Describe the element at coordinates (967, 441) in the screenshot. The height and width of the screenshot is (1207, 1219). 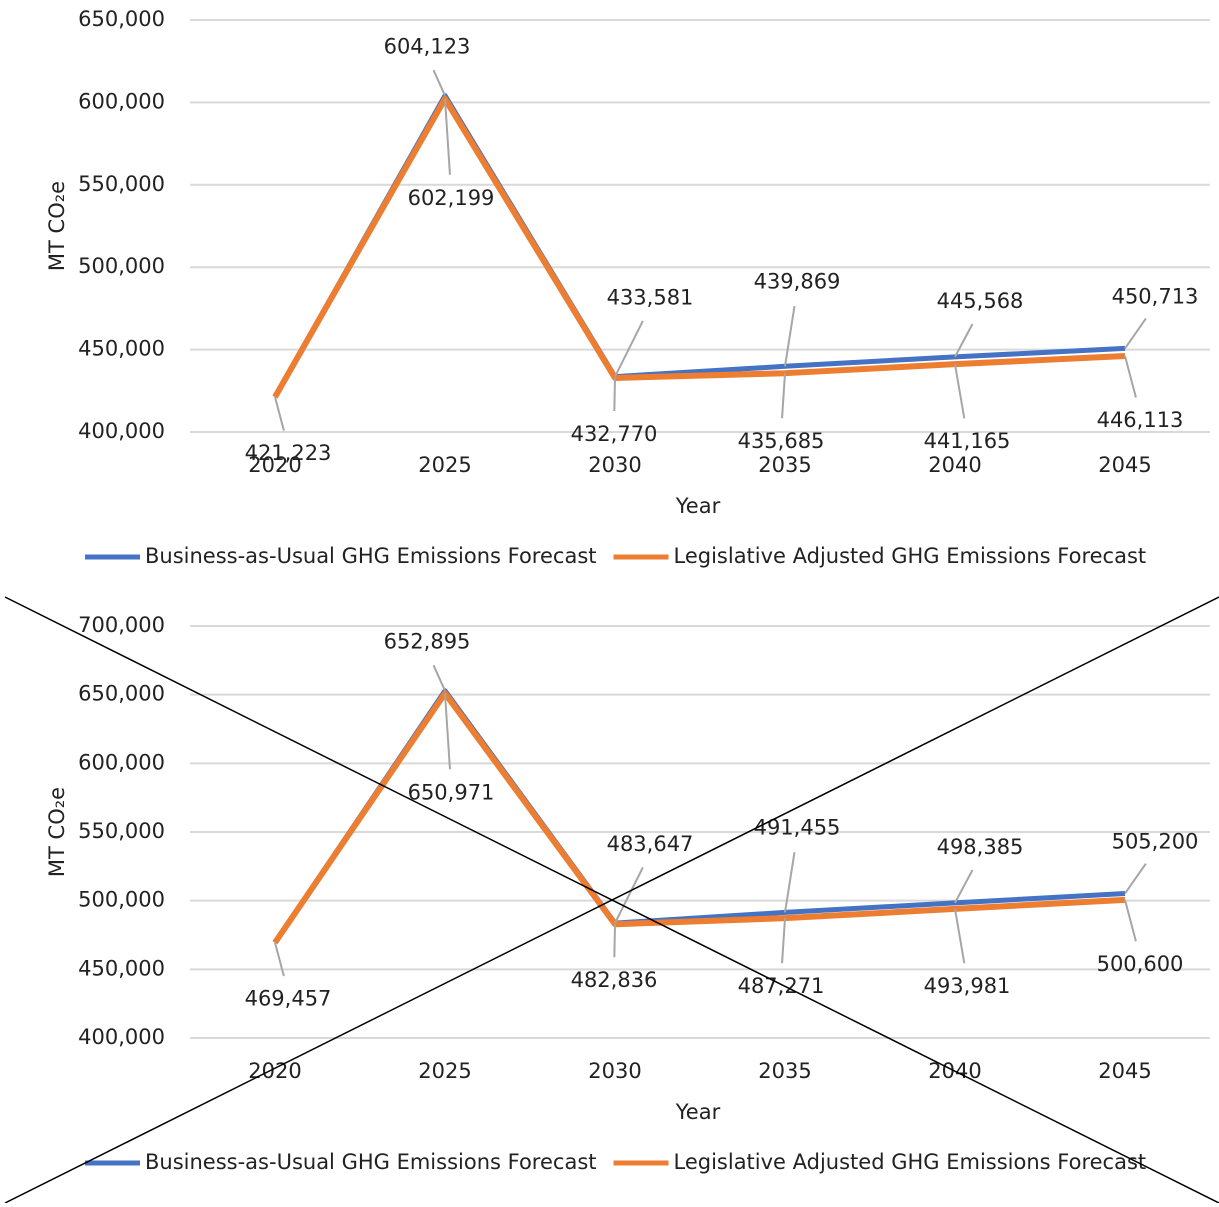
I see `data-label: 441,165` at that location.